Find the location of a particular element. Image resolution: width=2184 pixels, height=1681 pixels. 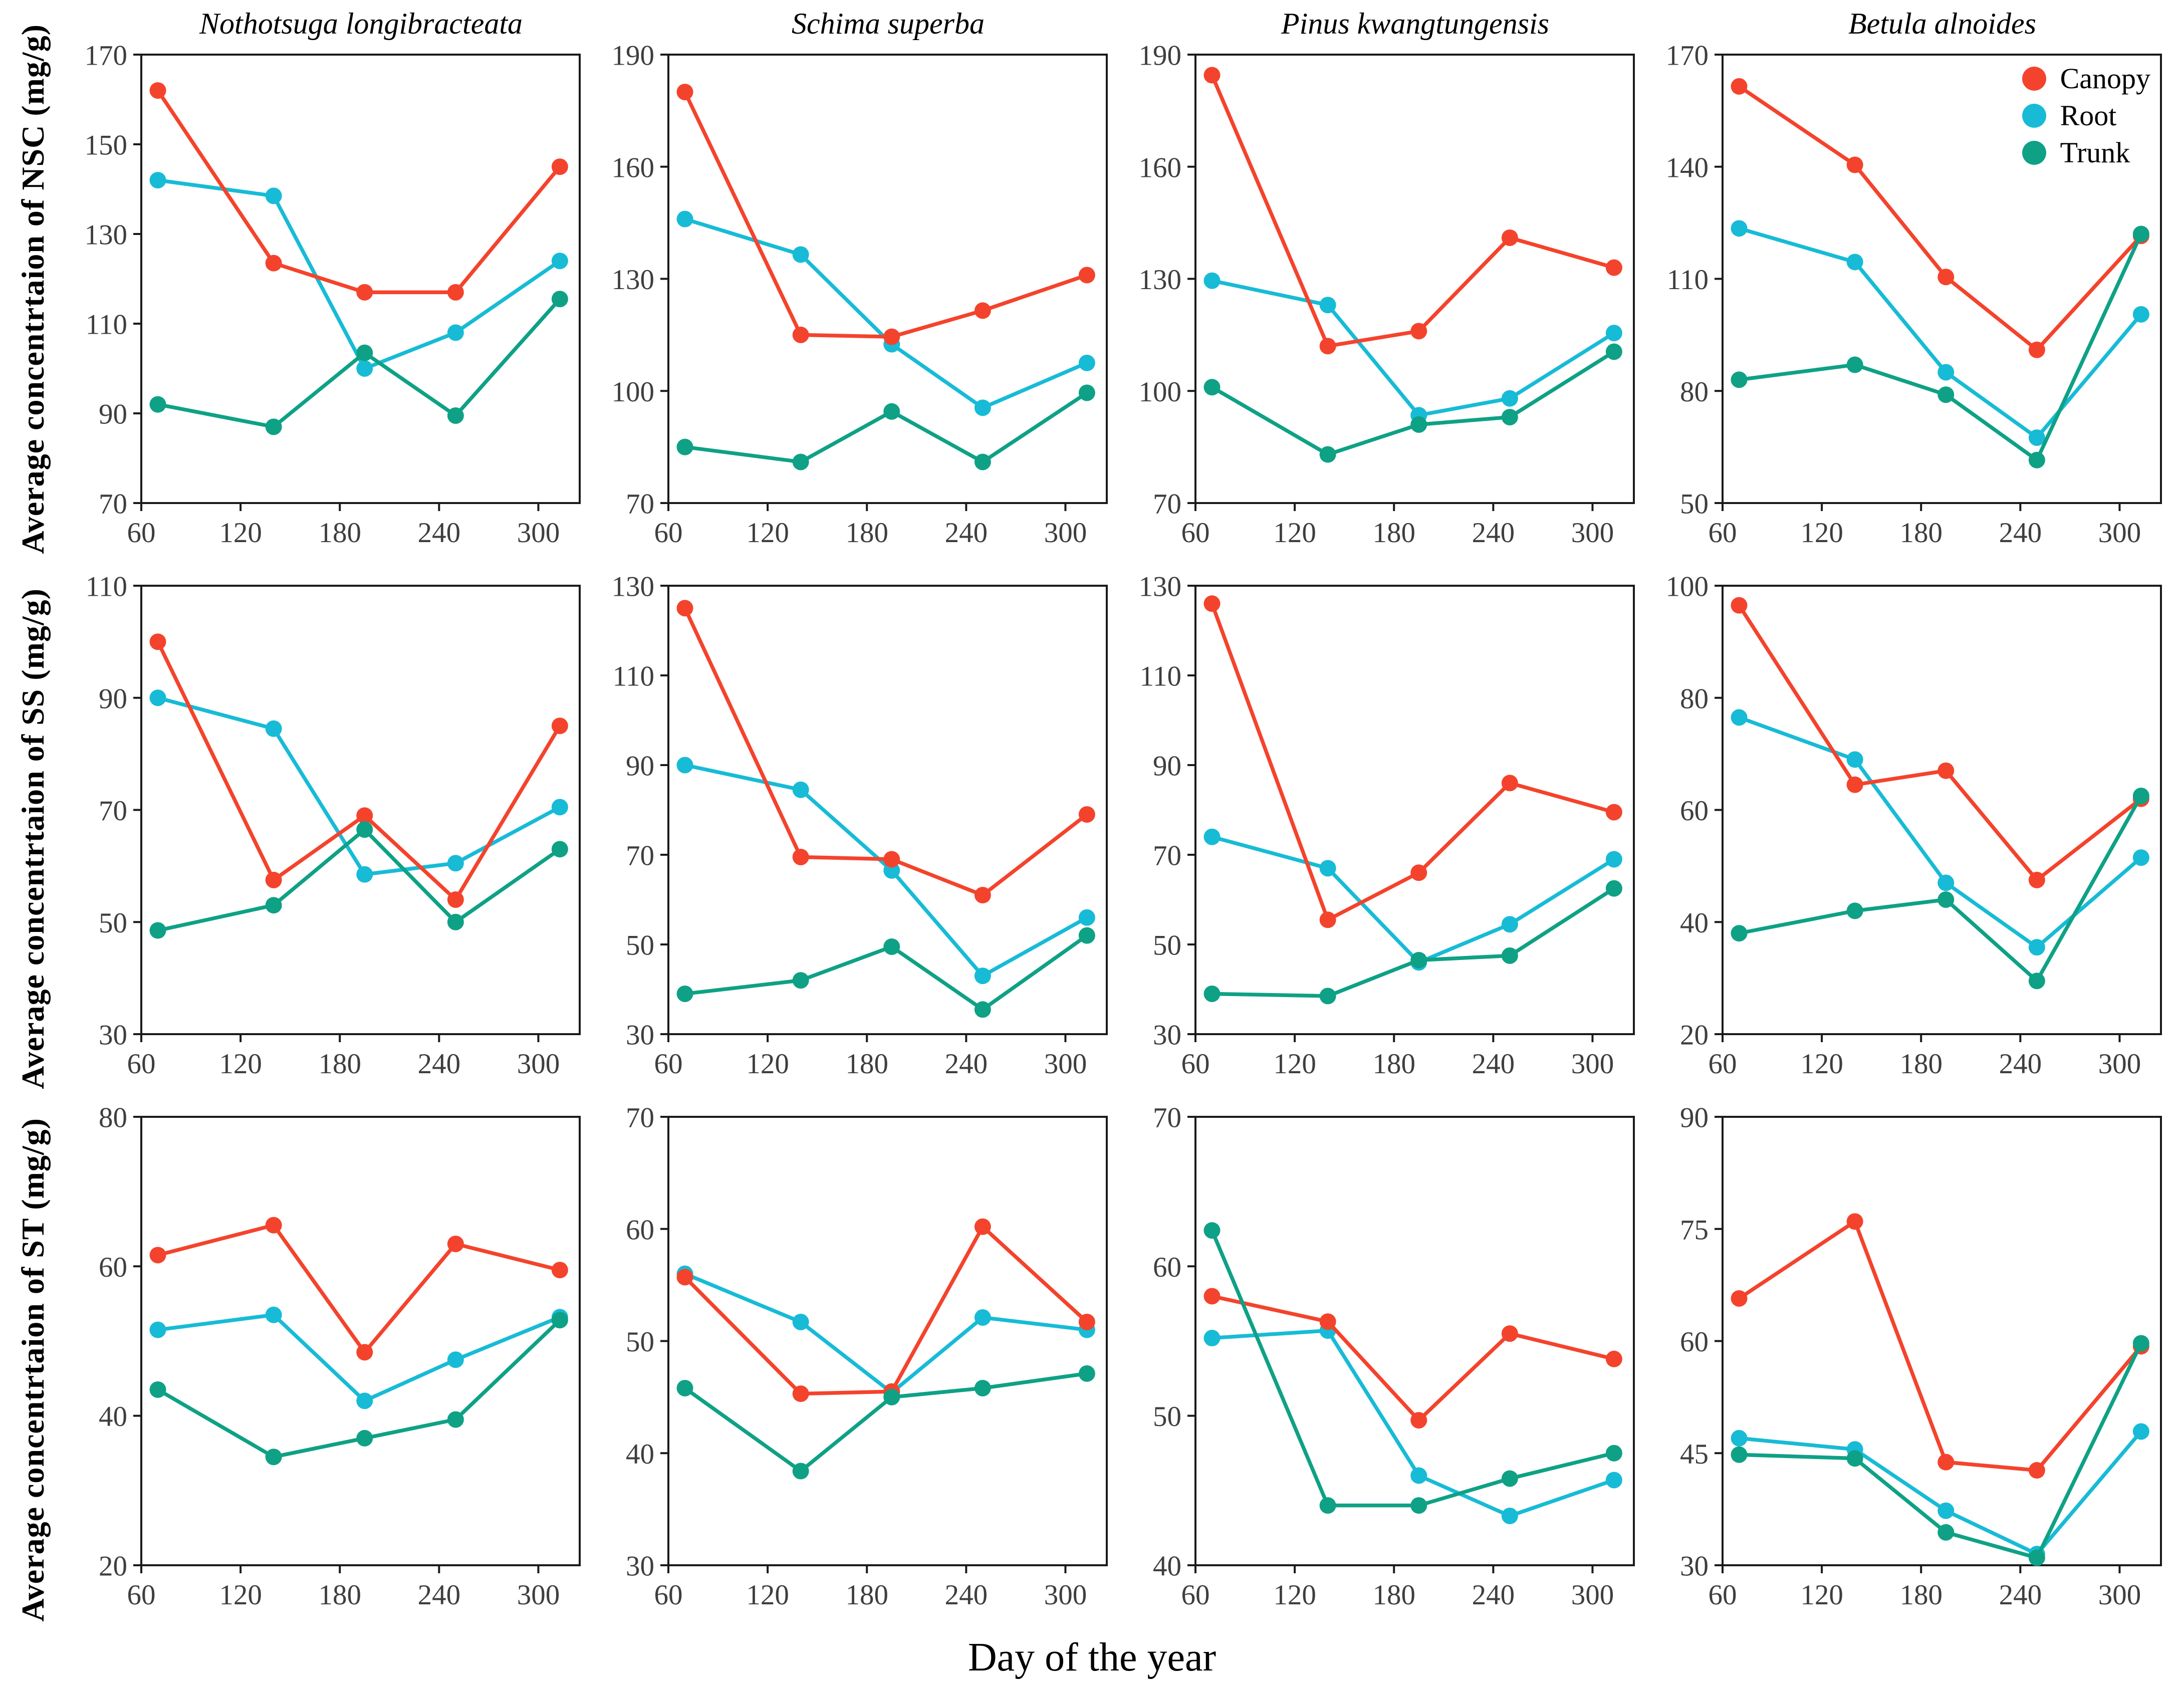

panel-cell: 20 40 60 80 100 60 120 180 240 300 is located at coordinates (1910, 838).